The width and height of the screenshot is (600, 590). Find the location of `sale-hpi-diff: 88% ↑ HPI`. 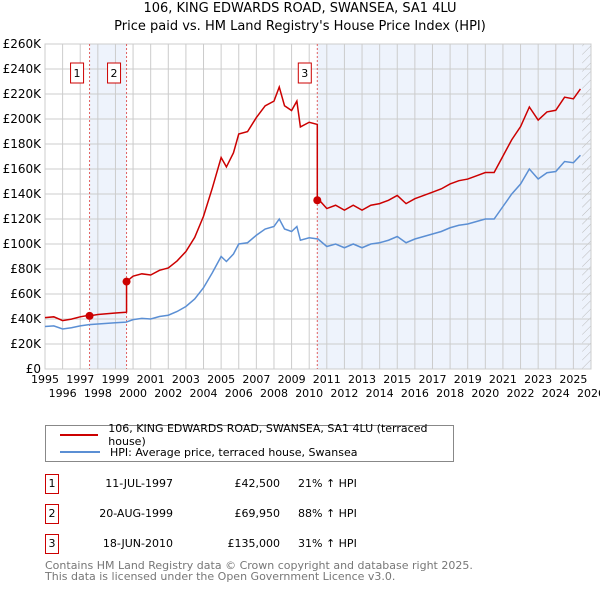

sale-hpi-diff: 88% ↑ HPI is located at coordinates (327, 513).